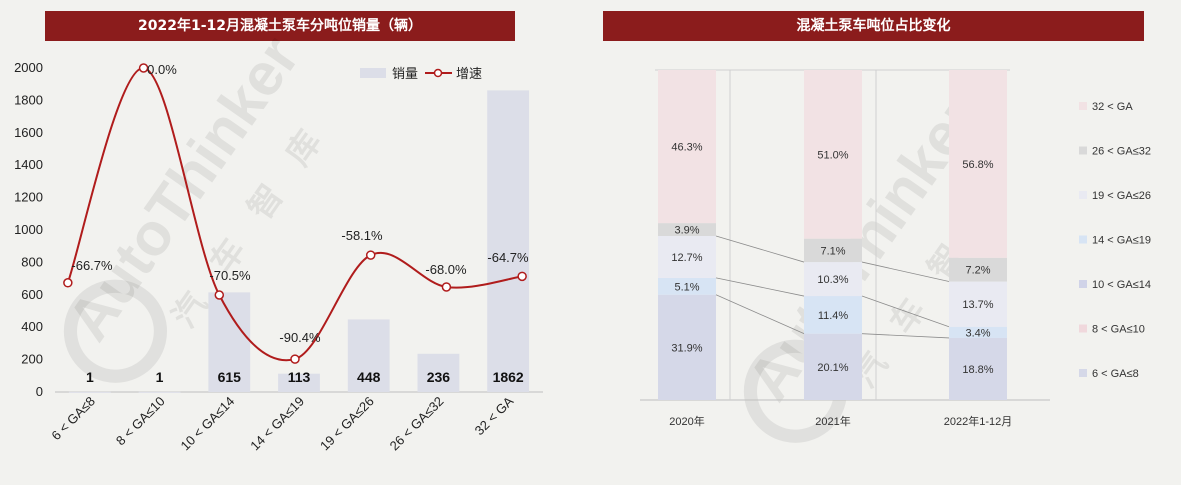  Describe the element at coordinates (508, 257) in the screenshot. I see `growth-label: -64.7%` at that location.